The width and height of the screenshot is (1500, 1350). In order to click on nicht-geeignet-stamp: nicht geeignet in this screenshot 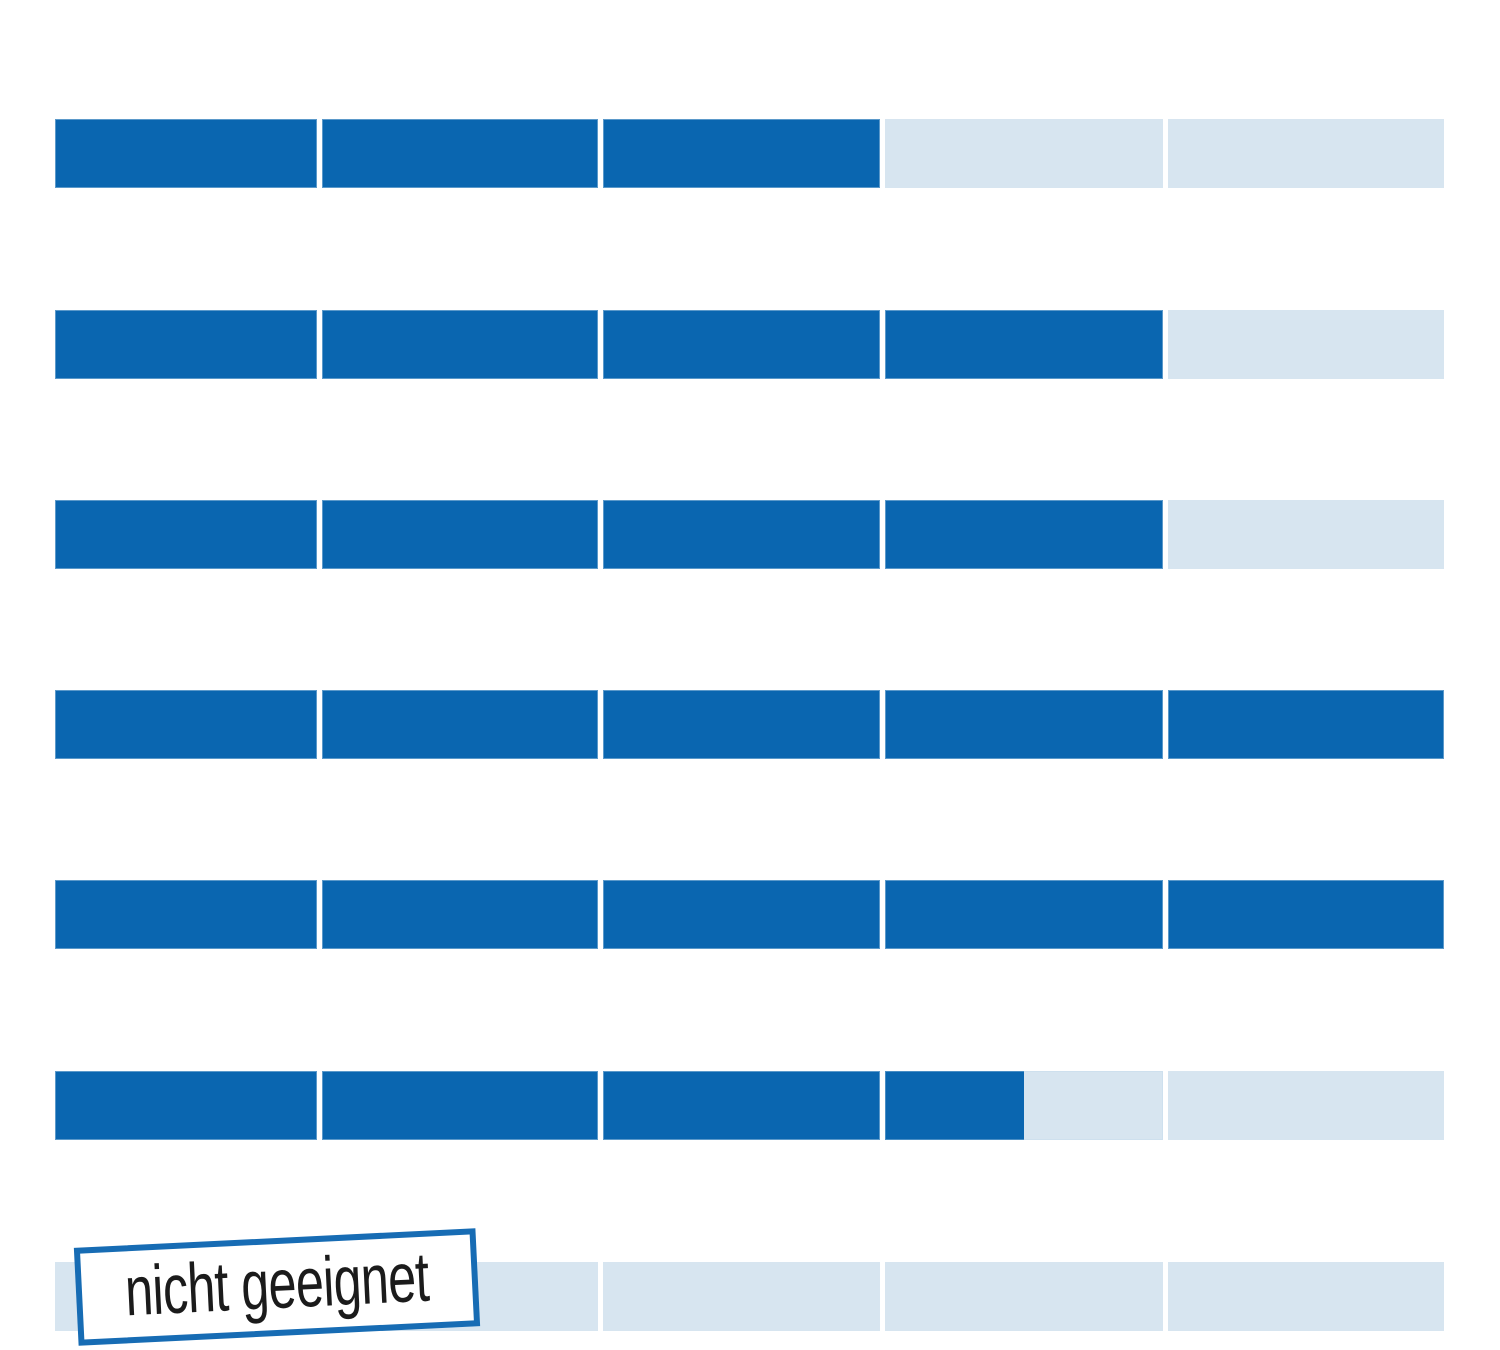, I will do `click(277, 1287)`.